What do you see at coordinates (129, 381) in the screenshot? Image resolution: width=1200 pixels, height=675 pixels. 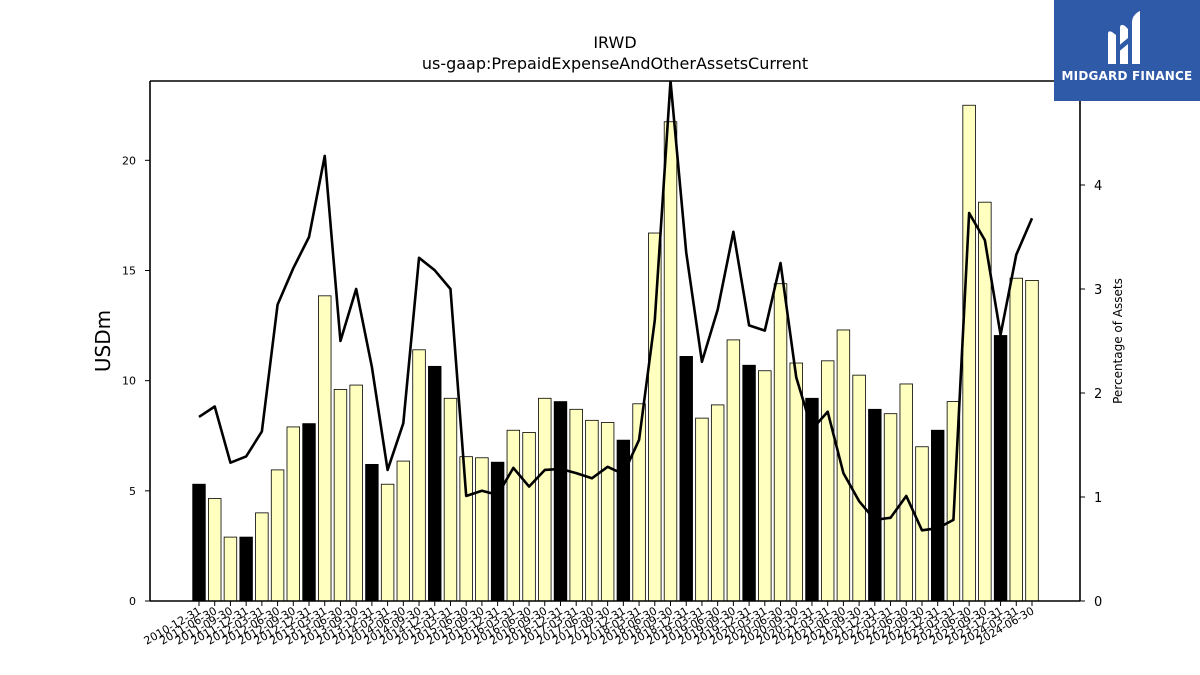 I see `y-tick-label: 10` at bounding box center [129, 381].